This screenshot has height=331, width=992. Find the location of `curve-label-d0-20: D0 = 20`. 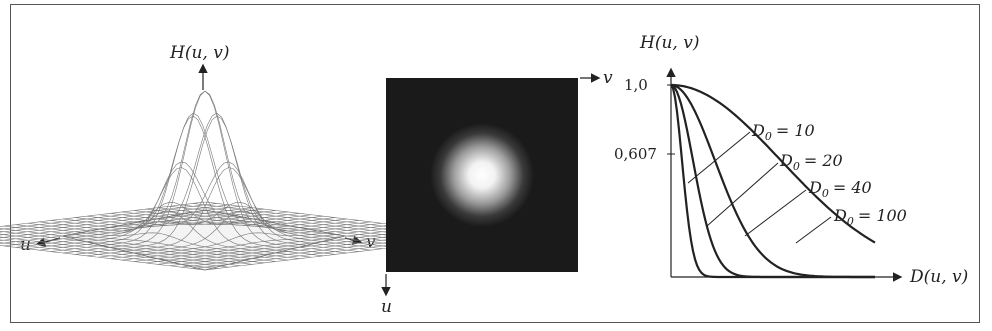

curve-label-d0-20: D0 = 20 is located at coordinates (811, 162).